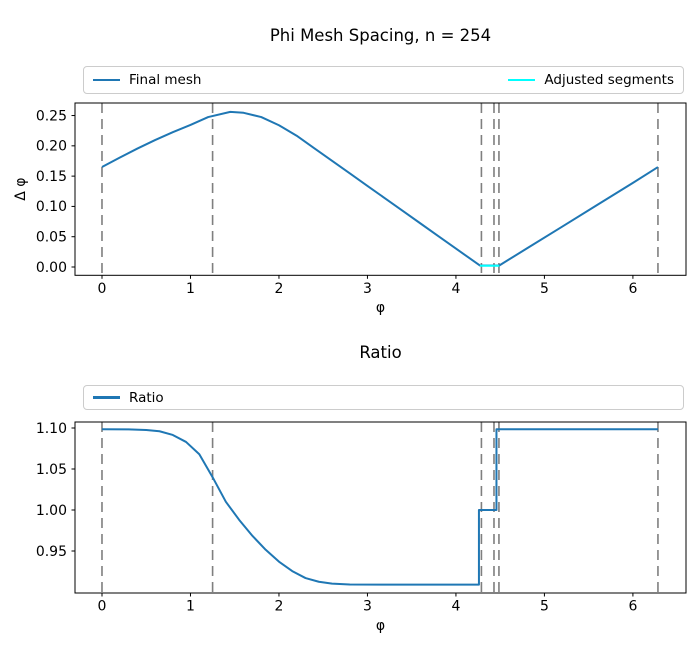 The width and height of the screenshot is (700, 650). What do you see at coordinates (51, 207) in the screenshot?
I see `y-tick-label: 0.10` at bounding box center [51, 207].